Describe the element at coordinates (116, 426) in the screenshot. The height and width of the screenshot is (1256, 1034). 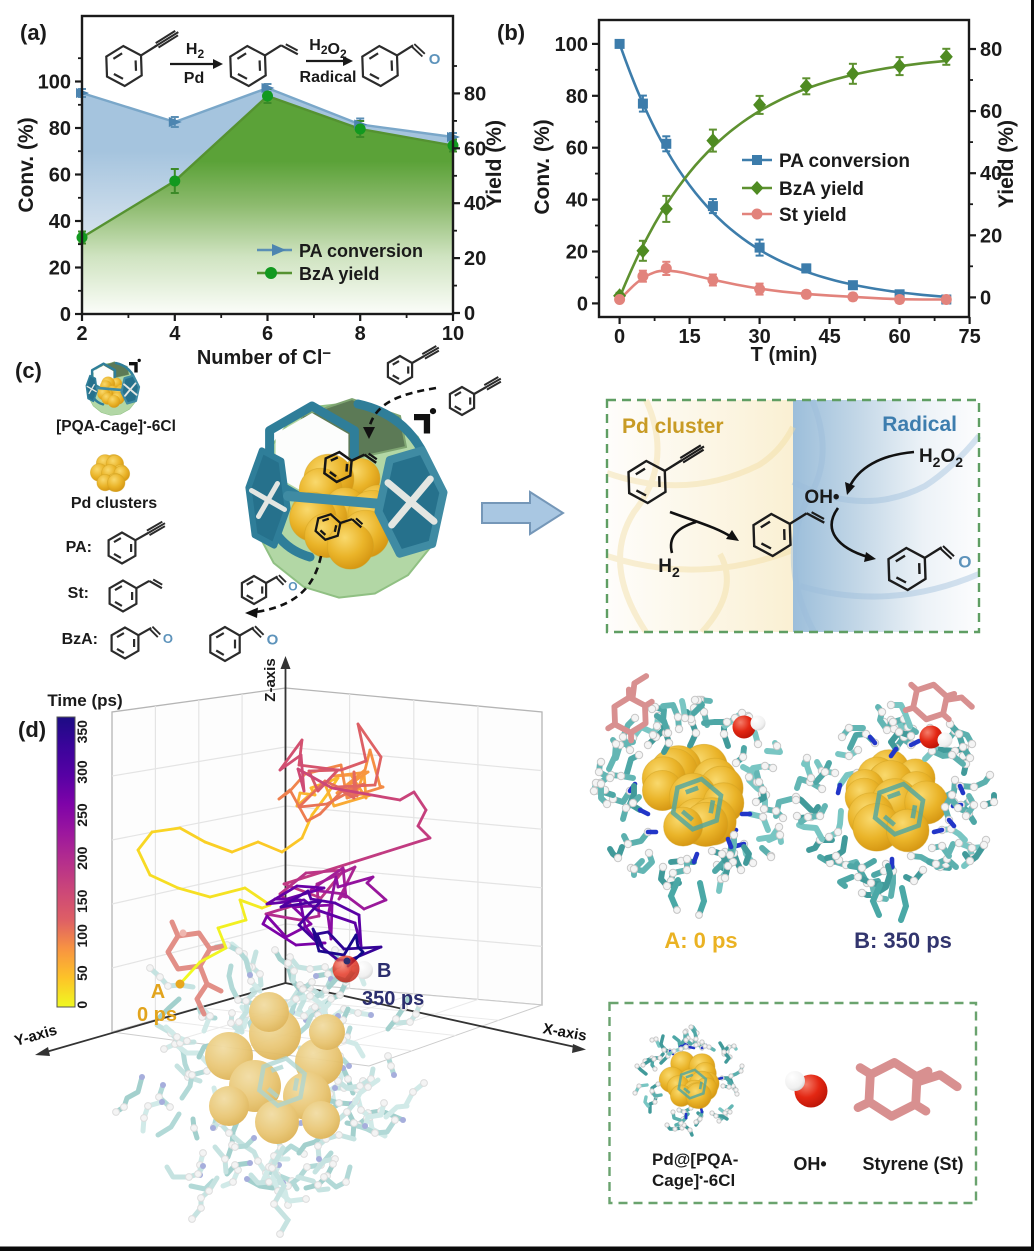
I see `svg-text: [PQA-Cage]•-6Cl` at that location.